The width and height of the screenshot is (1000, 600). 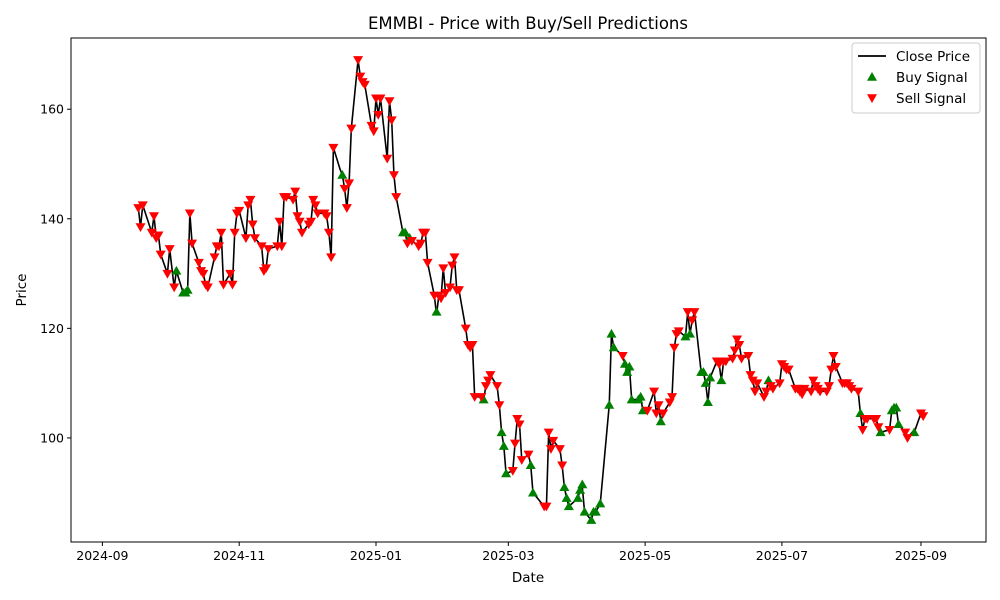 What do you see at coordinates (528, 578) in the screenshot?
I see `x-axis-title: Date` at bounding box center [528, 578].